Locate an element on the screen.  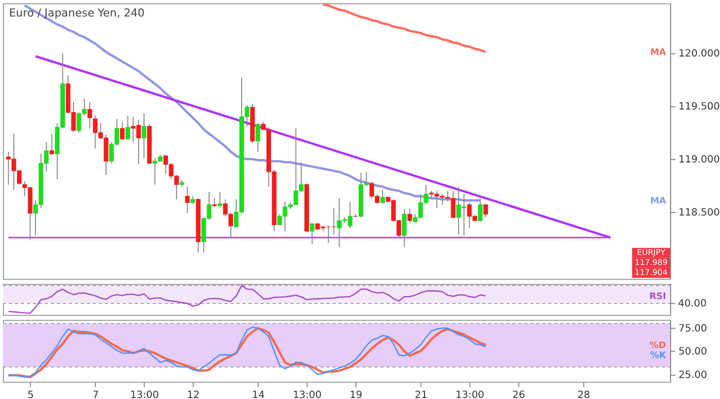
x-tick-label: 7 is located at coordinates (95, 394).